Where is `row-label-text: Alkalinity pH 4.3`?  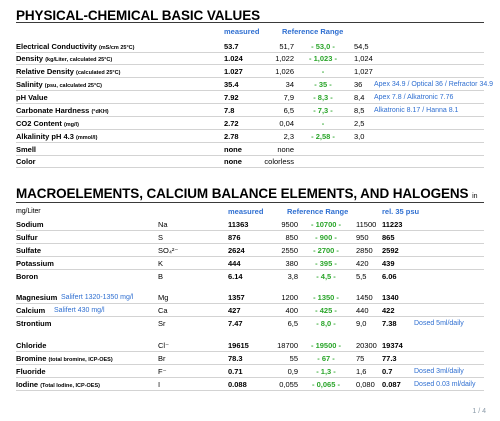
row-label-text: Alkalinity pH 4.3 is located at coordinates (45, 136).